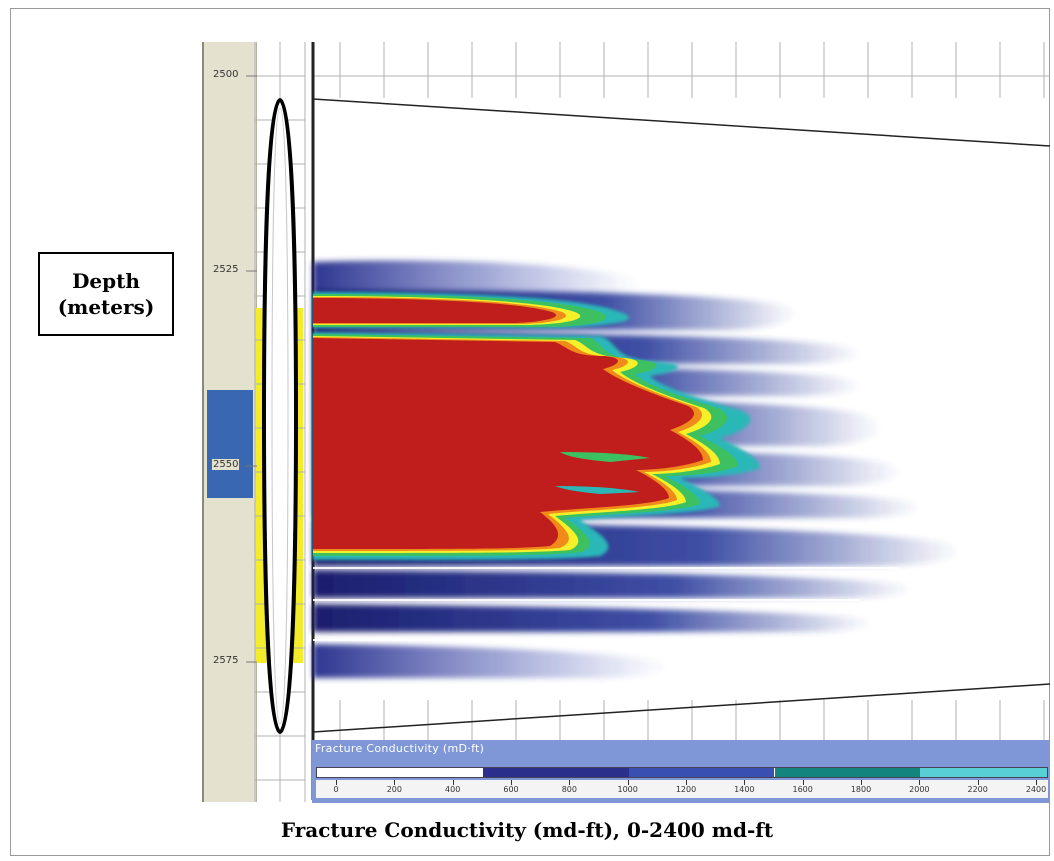 The image size is (1054, 861). I want to click on conductivity-red-core, so click(508, 423).